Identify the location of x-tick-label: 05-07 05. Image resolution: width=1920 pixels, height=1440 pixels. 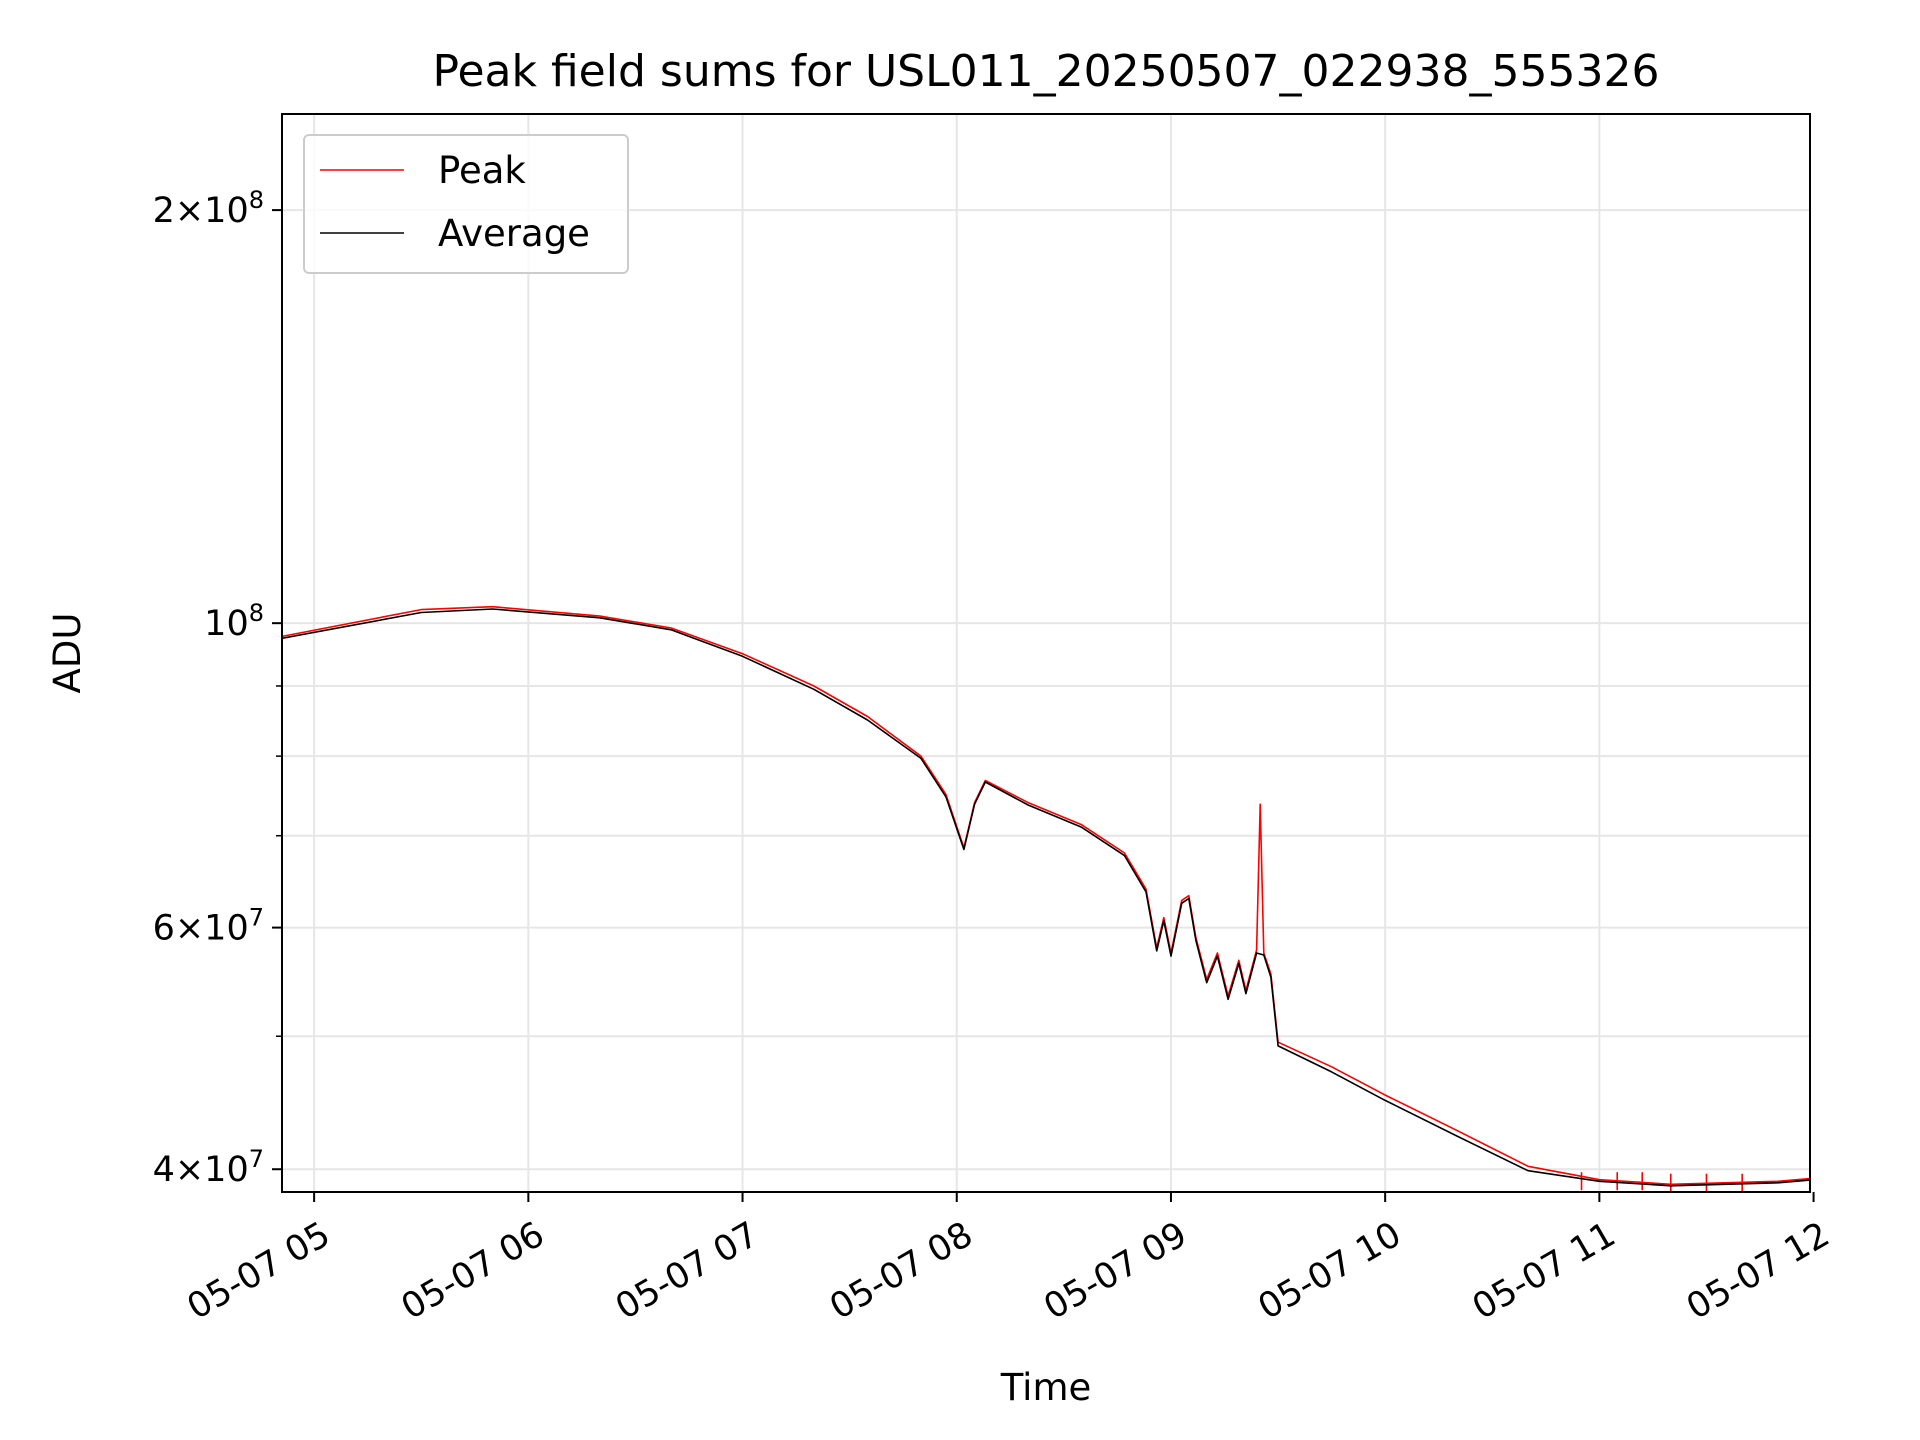
(259, 1271).